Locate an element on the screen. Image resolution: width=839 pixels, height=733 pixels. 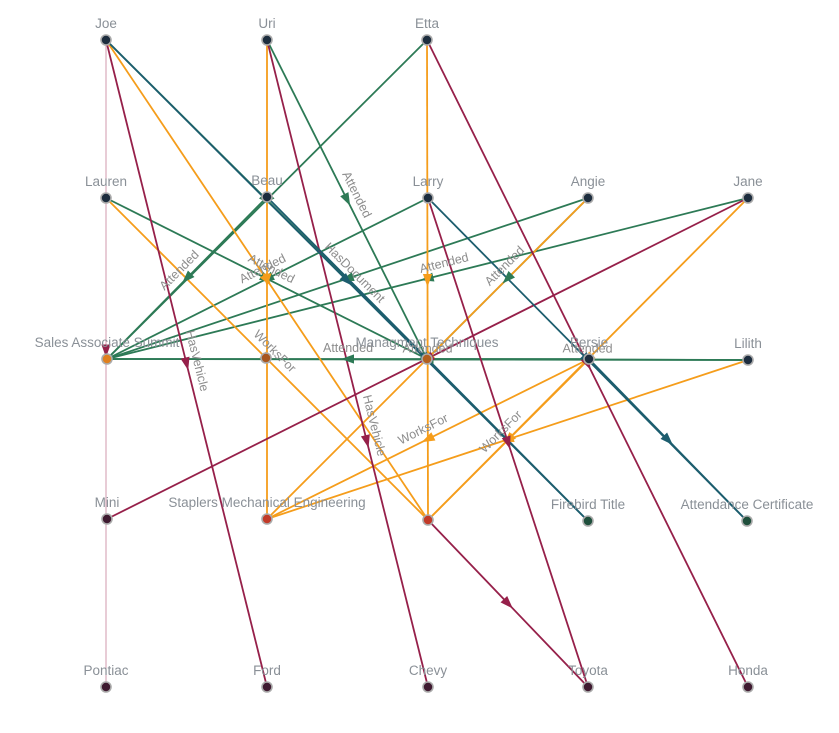
node-label-staplers: Staplers Mechanical Engineering is located at coordinates (266, 502).